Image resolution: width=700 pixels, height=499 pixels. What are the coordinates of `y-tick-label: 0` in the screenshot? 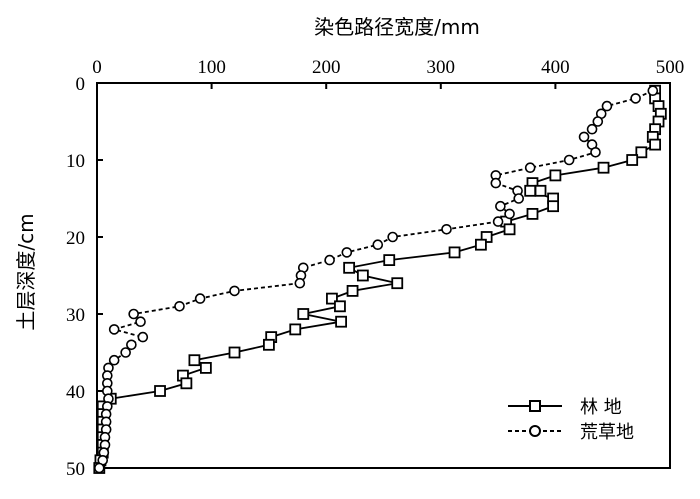 It's located at (81, 84).